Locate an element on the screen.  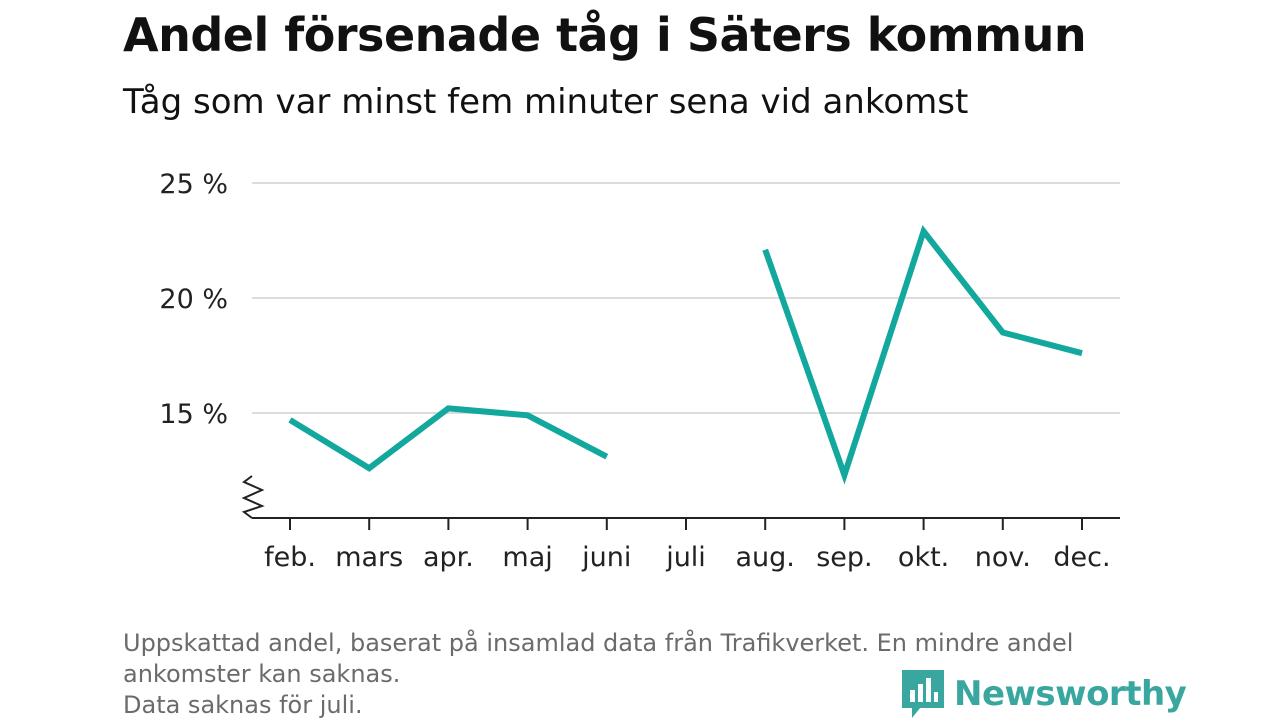
x-tick-label: okt. is located at coordinates (923, 557).